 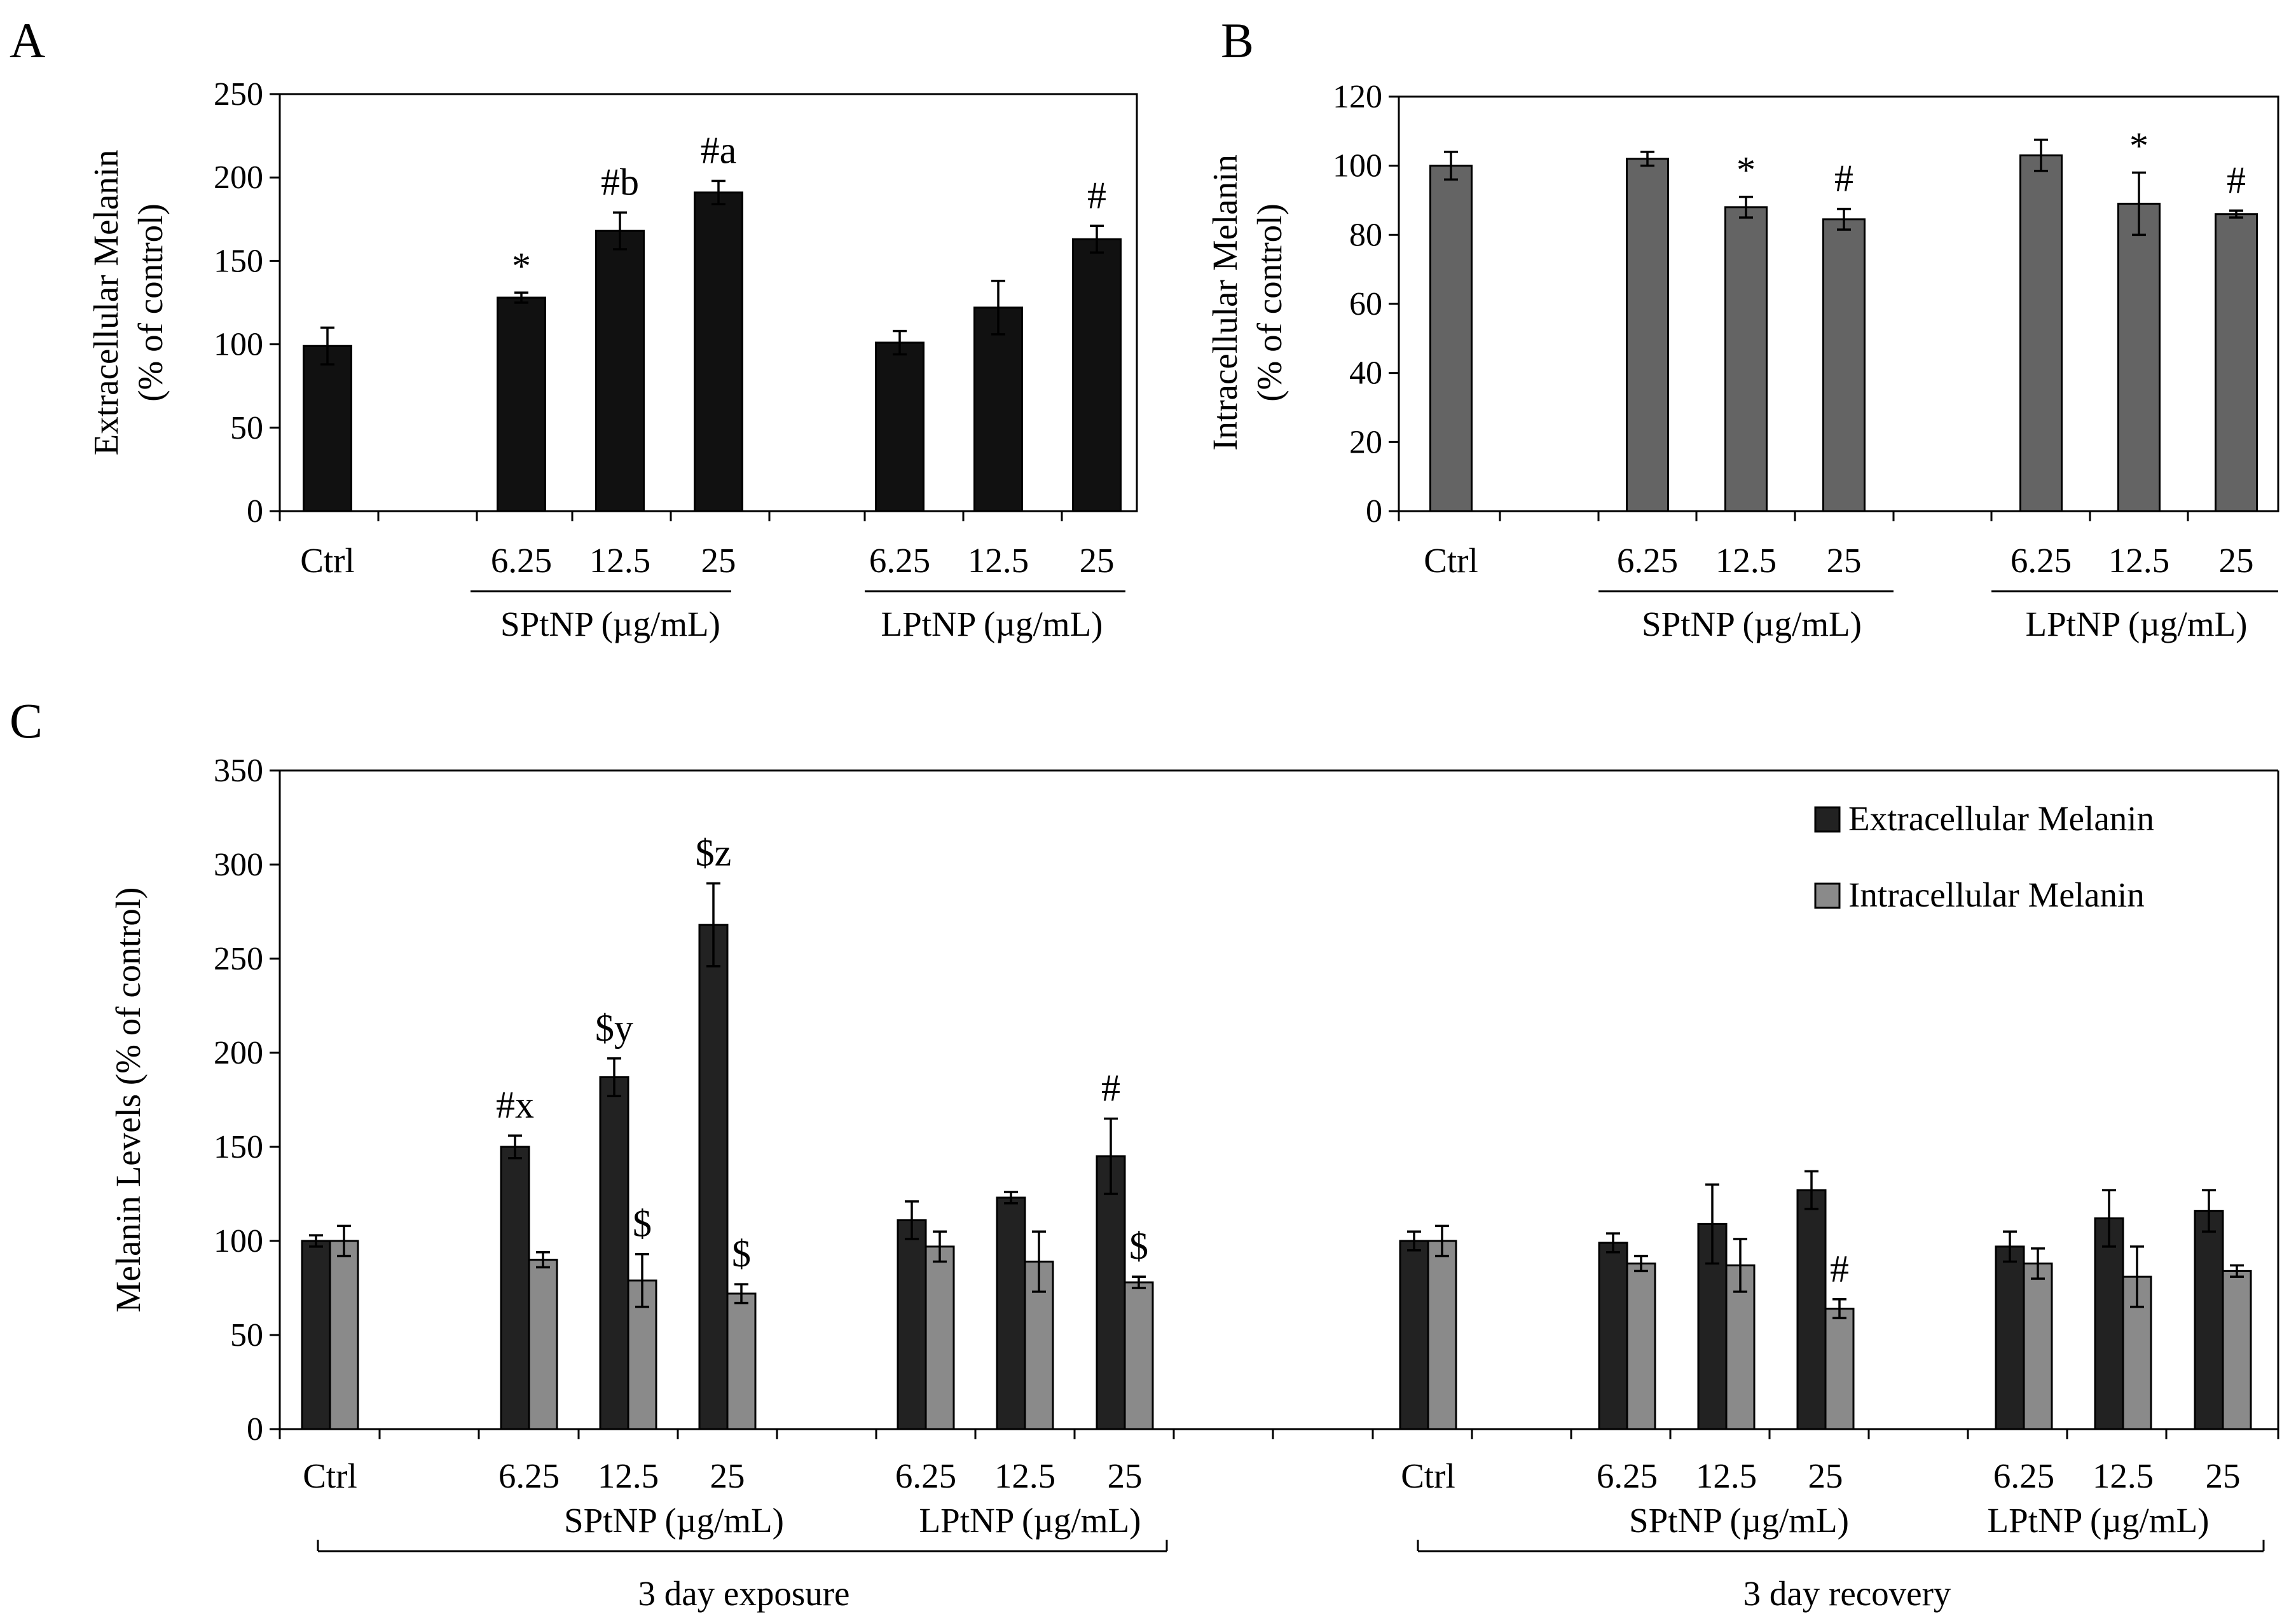 I want to click on y-axis-title: Intracellular Melanin, so click(x=1225, y=302).